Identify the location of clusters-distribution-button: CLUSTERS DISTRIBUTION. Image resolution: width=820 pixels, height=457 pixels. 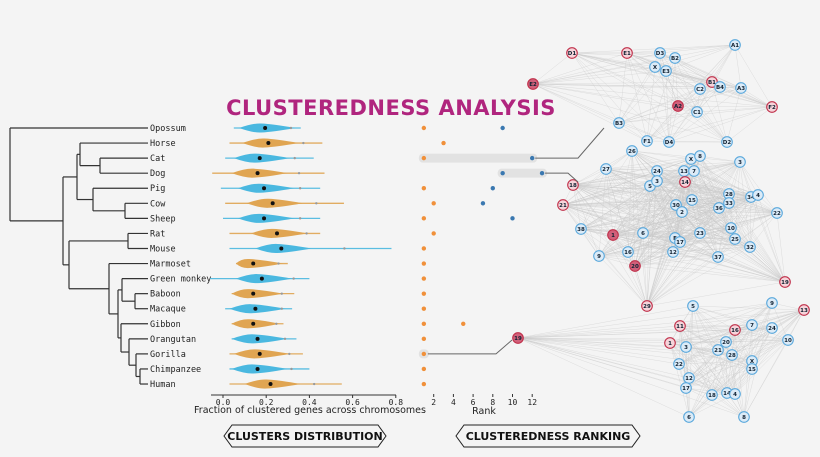
(305, 436).